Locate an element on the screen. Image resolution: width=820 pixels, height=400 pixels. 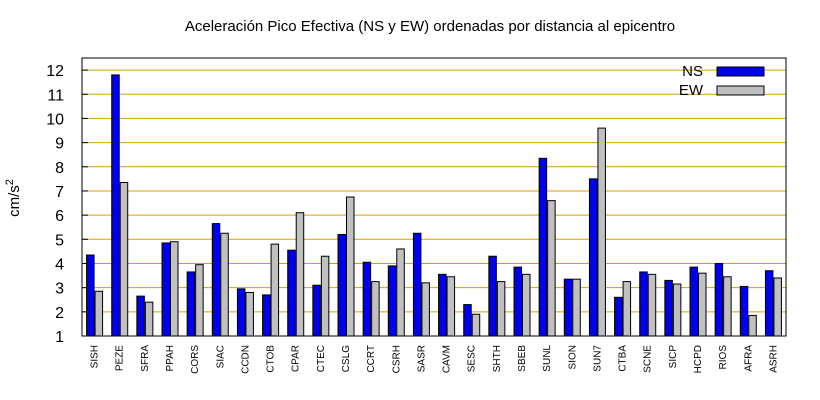
y-axis-label-superscript: 2 is located at coordinates (10, 182).